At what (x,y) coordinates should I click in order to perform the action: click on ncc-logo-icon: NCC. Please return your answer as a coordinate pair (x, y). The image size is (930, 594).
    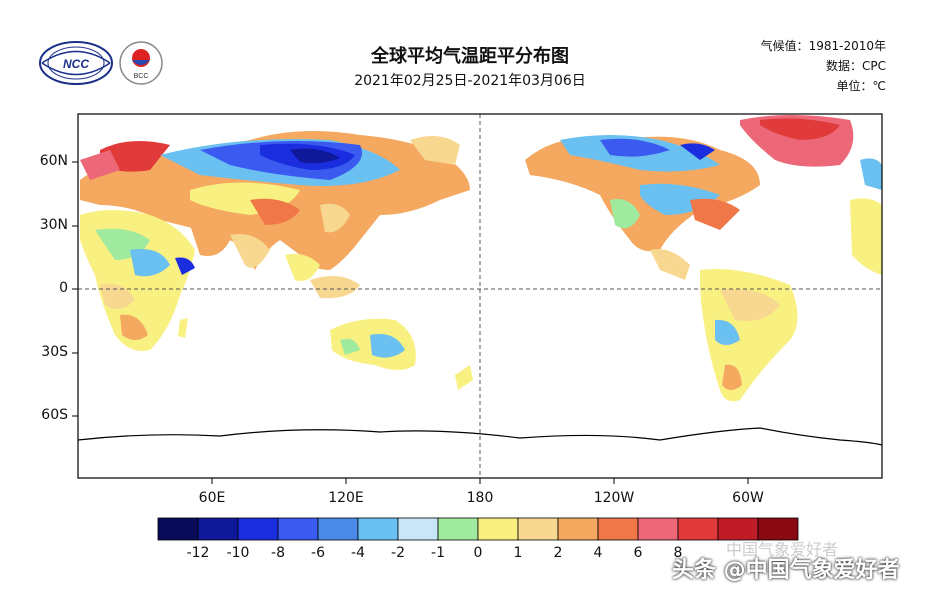
    Looking at the image, I should click on (76, 63).